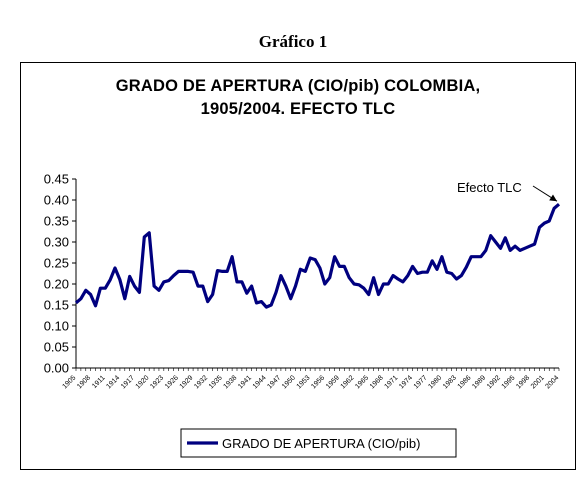 The width and height of the screenshot is (586, 494). Describe the element at coordinates (553, 198) in the screenshot. I see `annotation-arrow-head` at that location.